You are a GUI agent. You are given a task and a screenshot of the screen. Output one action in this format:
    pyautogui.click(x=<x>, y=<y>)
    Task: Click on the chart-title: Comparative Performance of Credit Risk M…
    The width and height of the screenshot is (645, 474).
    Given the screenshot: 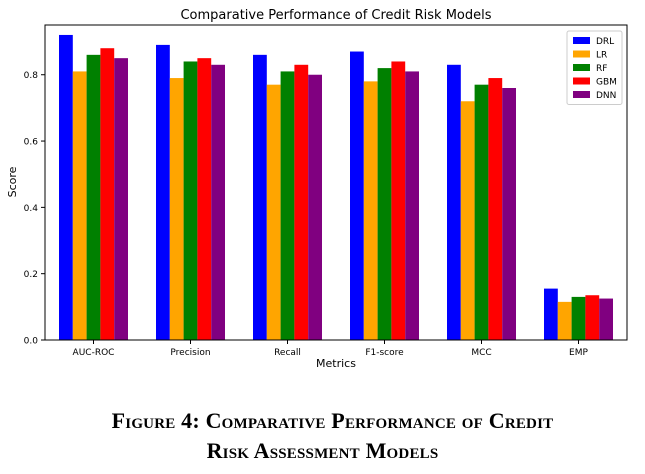 What is the action you would take?
    pyautogui.click(x=335, y=15)
    